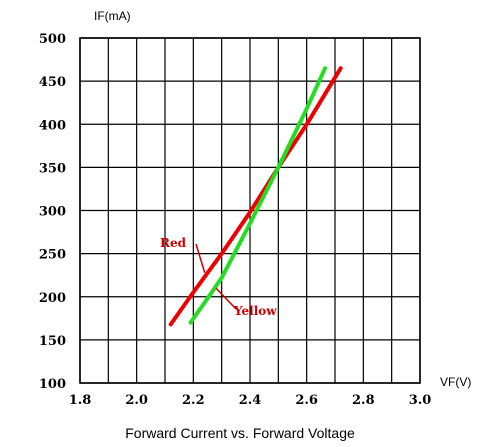 The image size is (479, 447). Describe the element at coordinates (246, 302) in the screenshot. I see `annotation-yellow: Yellow` at that location.